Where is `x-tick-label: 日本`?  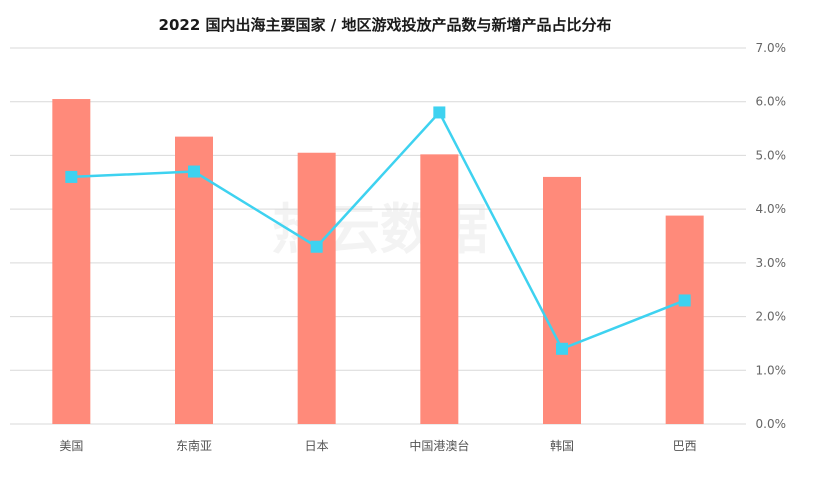
x-tick-label: 日本 is located at coordinates (317, 446).